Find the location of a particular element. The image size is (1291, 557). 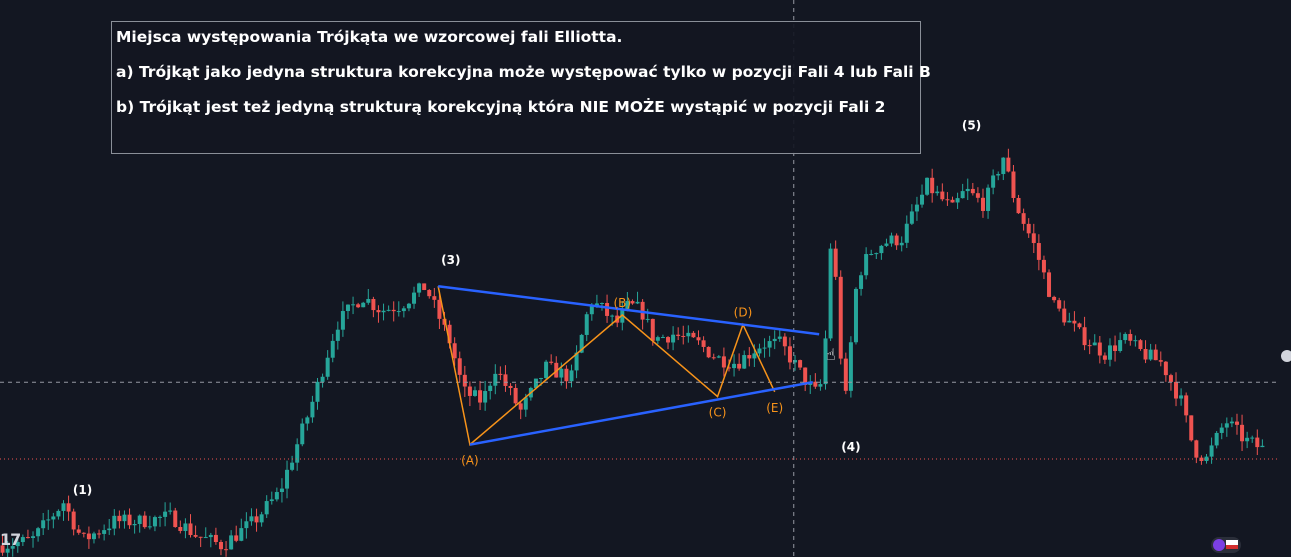

drawings-layer is located at coordinates (628, 365).